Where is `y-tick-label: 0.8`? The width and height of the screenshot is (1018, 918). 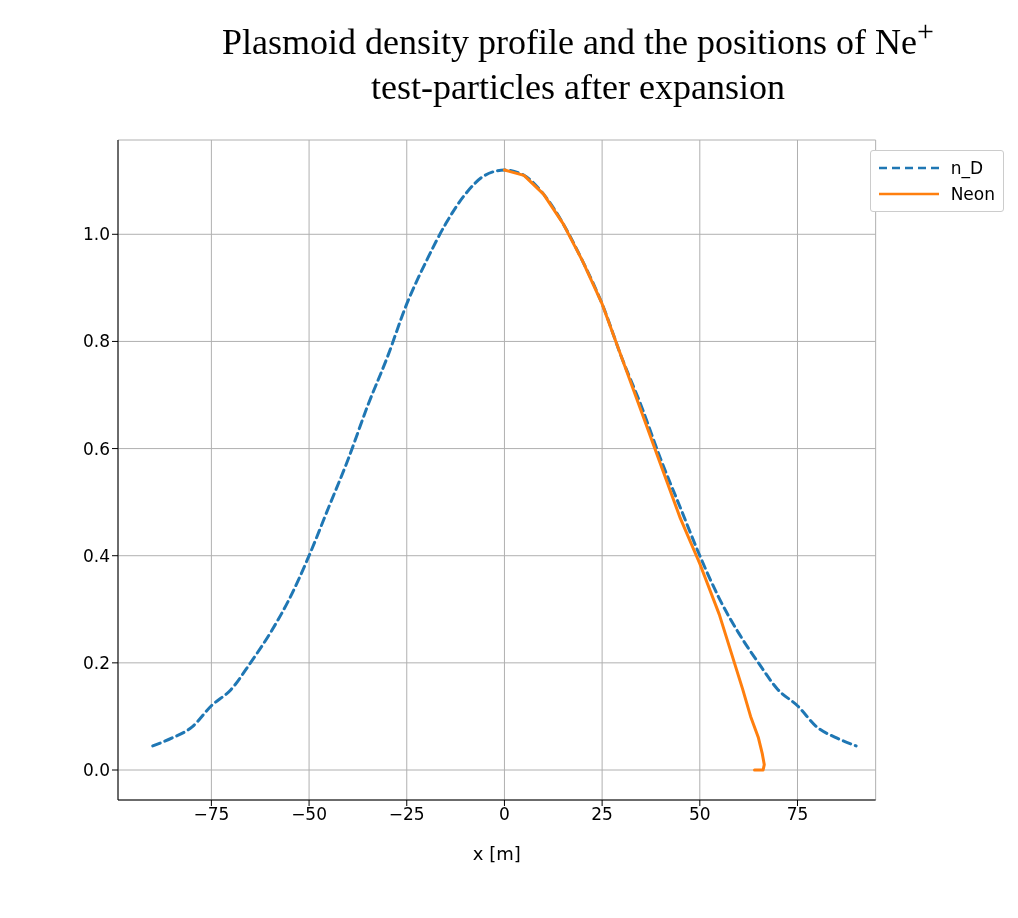
y-tick-label: 0.8 is located at coordinates (96, 341).